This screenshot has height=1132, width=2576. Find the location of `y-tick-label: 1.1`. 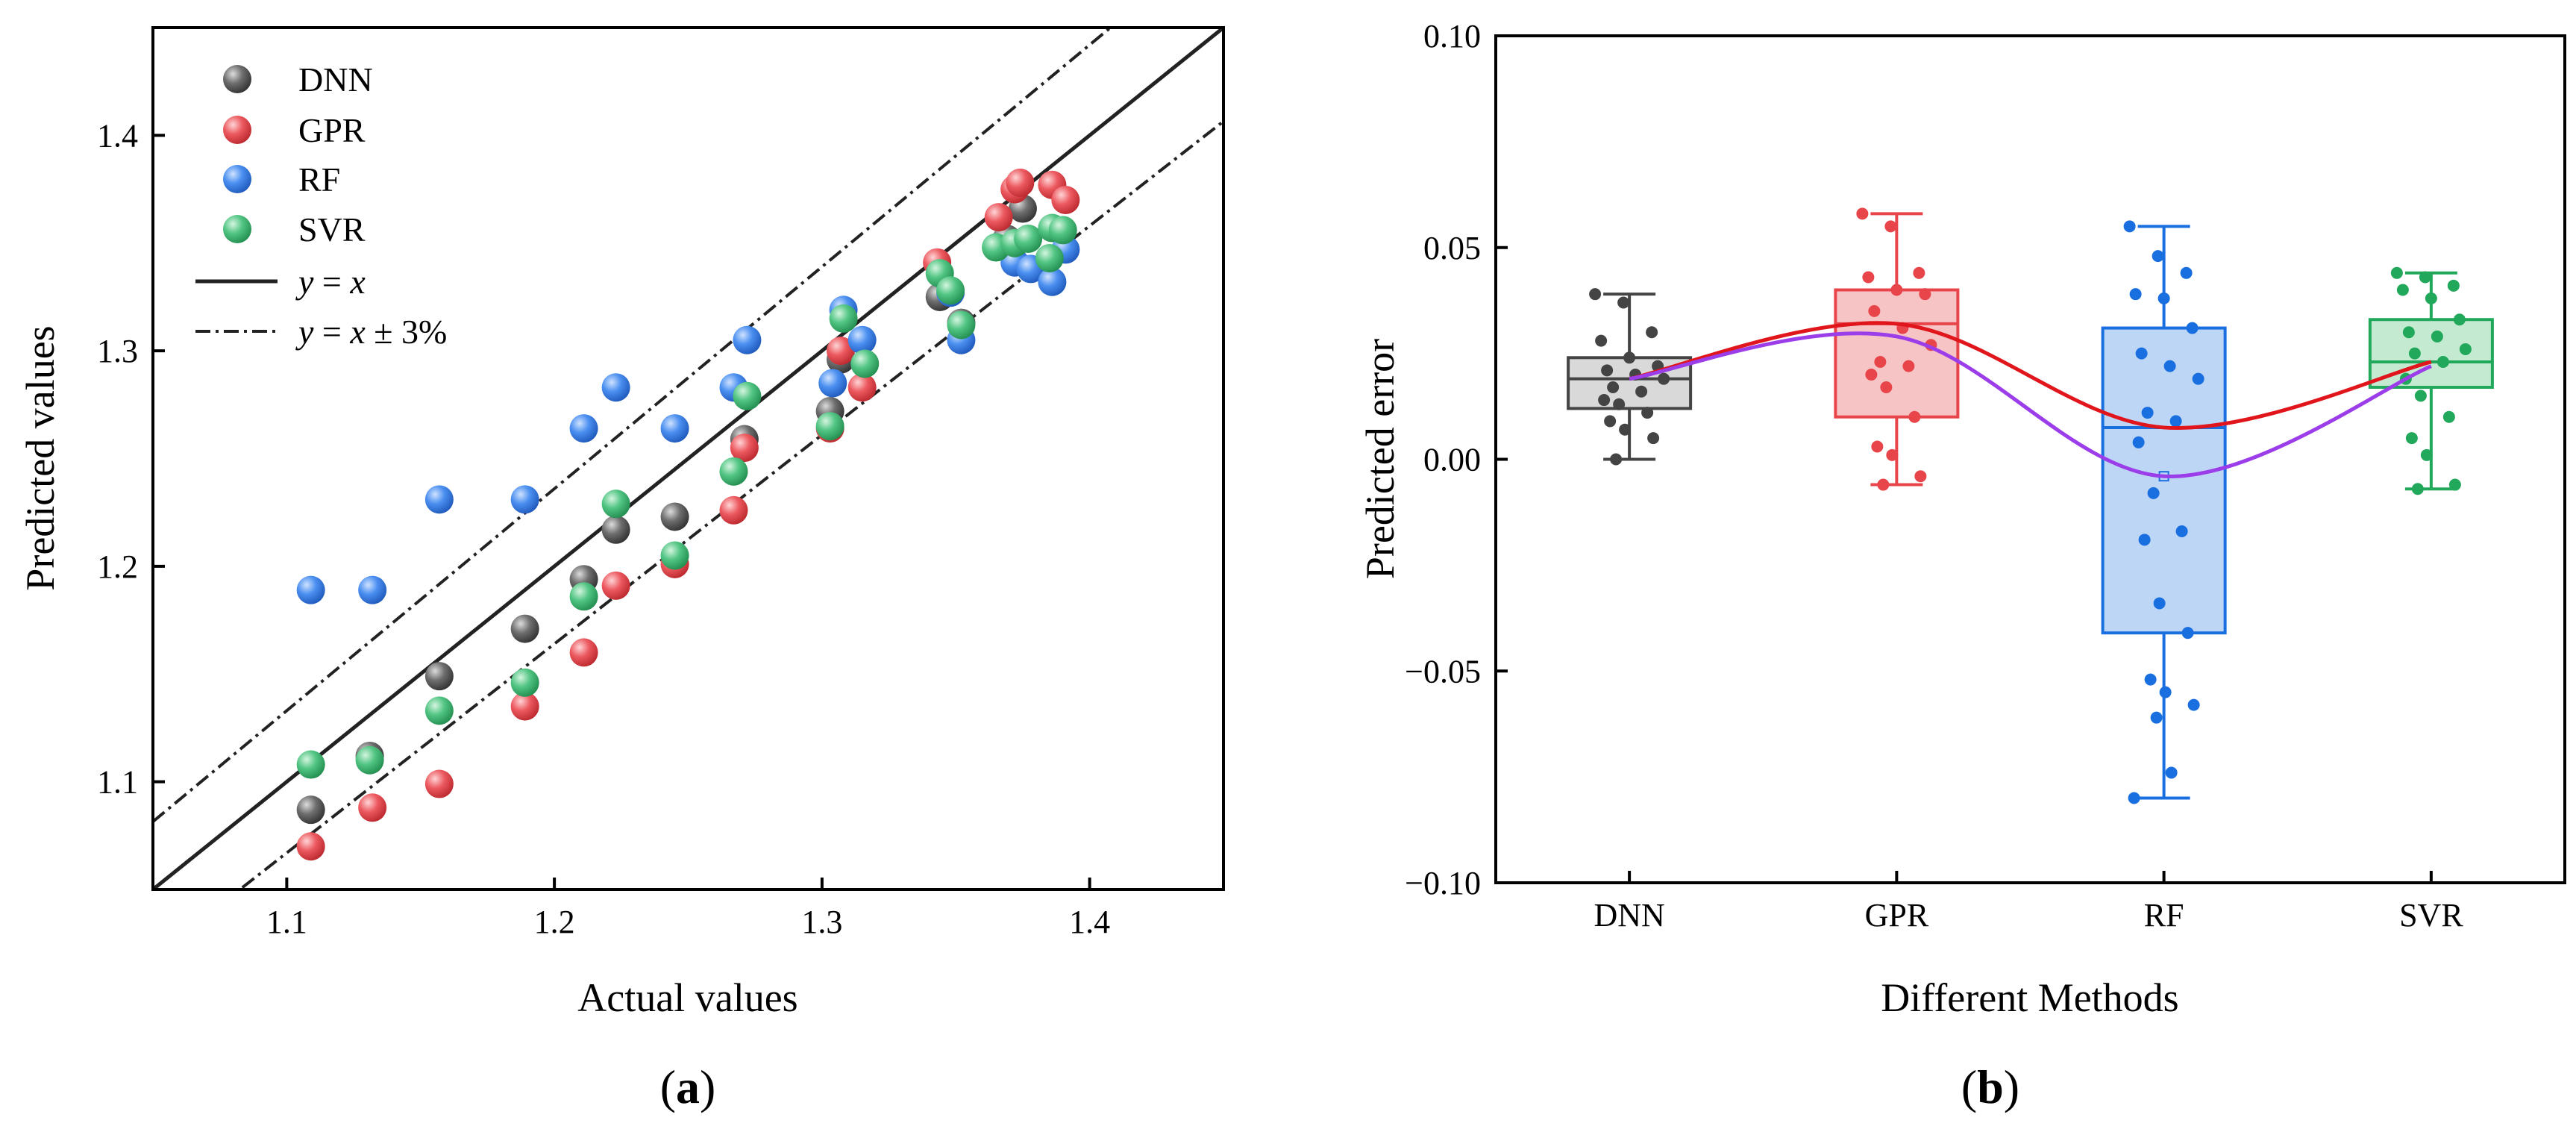

y-tick-label: 1.1 is located at coordinates (117, 782).